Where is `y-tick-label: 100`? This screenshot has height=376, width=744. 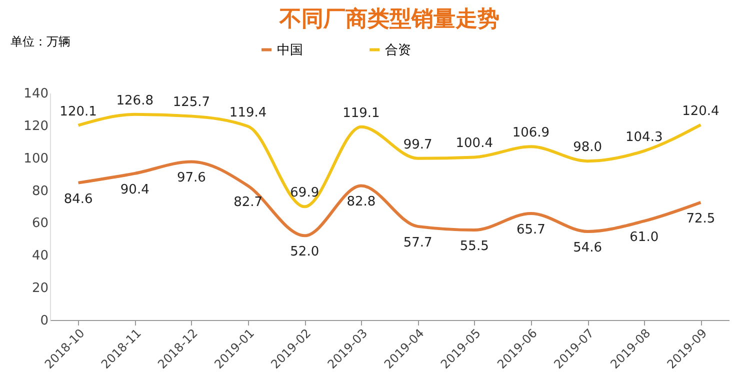
y-tick-label: 100 is located at coordinates (36, 158).